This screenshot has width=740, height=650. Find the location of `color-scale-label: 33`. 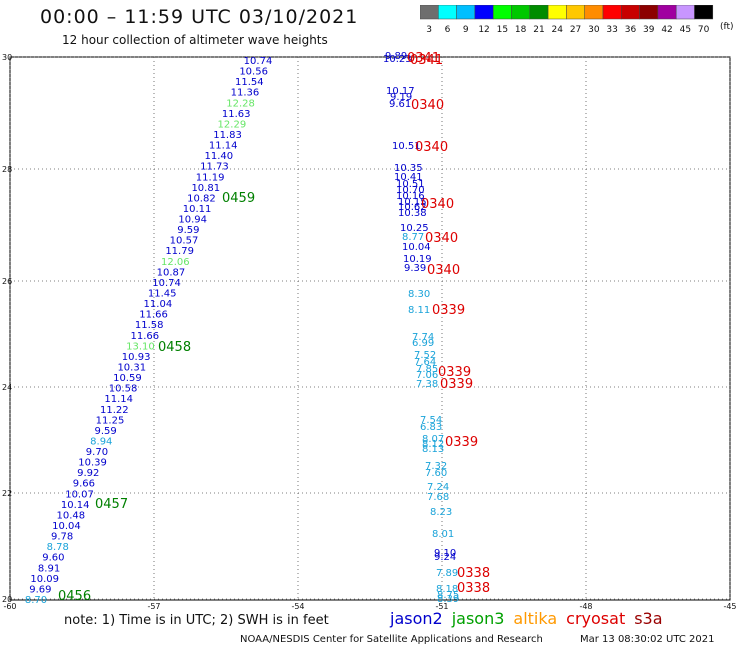

color-scale-label: 33 is located at coordinates (611, 30).